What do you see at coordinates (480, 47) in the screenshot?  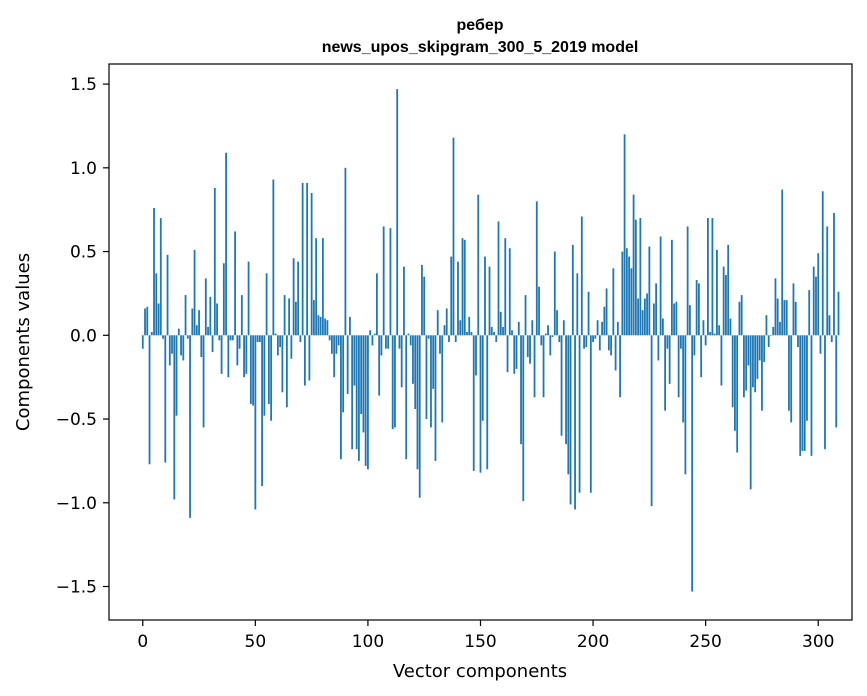 I see `chart-title-line-2: news_upos_skipgram_300_5_2019 model` at bounding box center [480, 47].